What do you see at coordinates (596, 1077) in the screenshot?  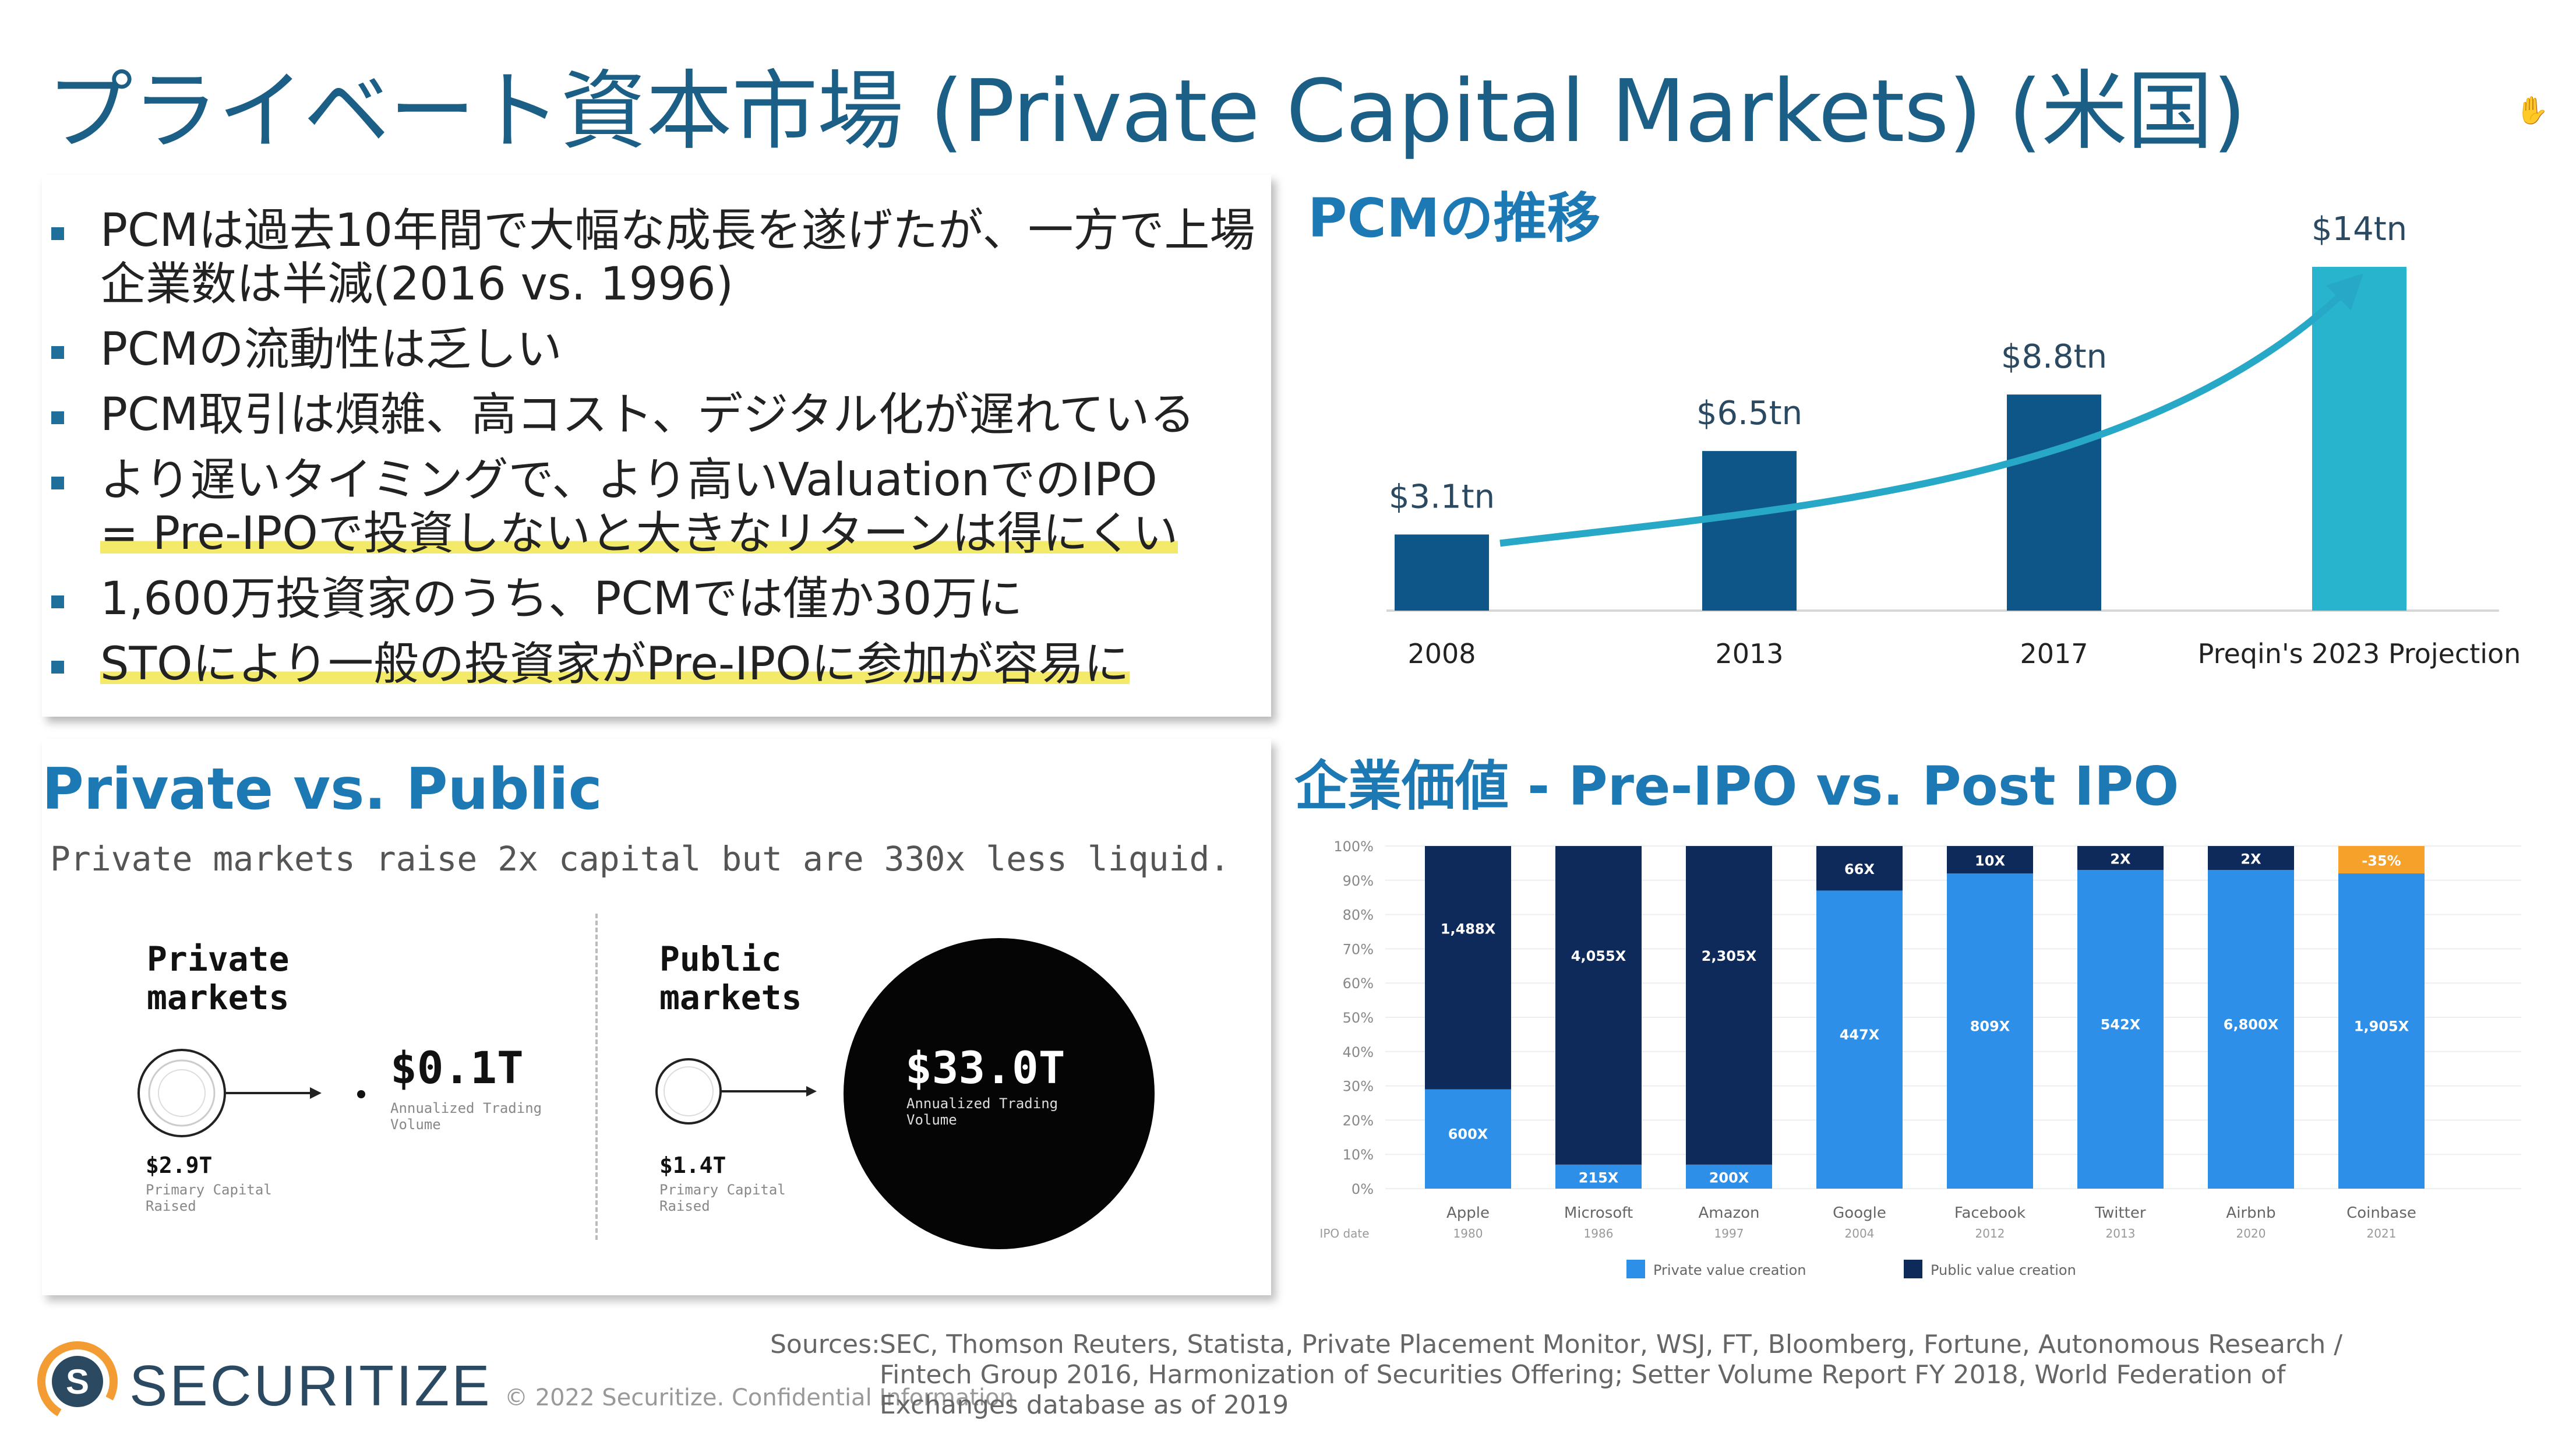 I see `dashed-divider` at bounding box center [596, 1077].